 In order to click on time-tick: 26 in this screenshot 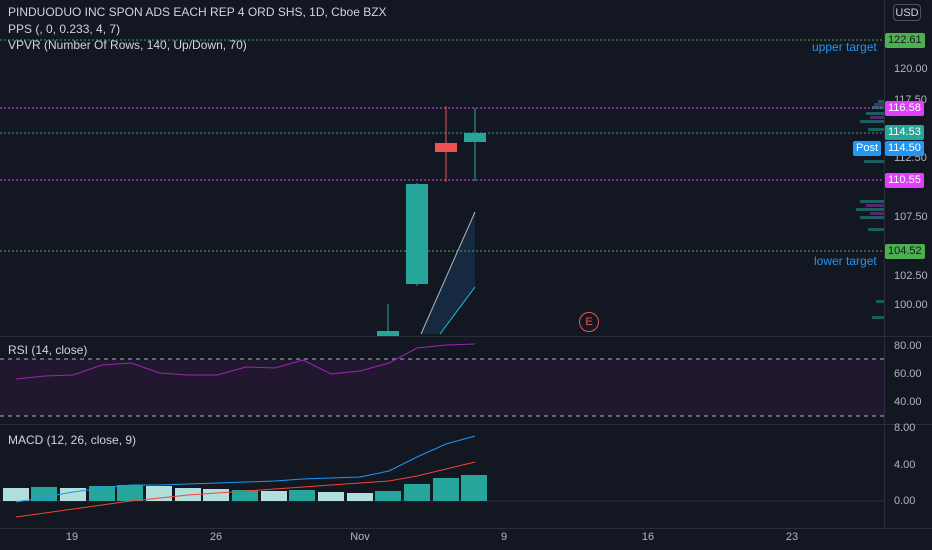, I will do `click(216, 537)`.